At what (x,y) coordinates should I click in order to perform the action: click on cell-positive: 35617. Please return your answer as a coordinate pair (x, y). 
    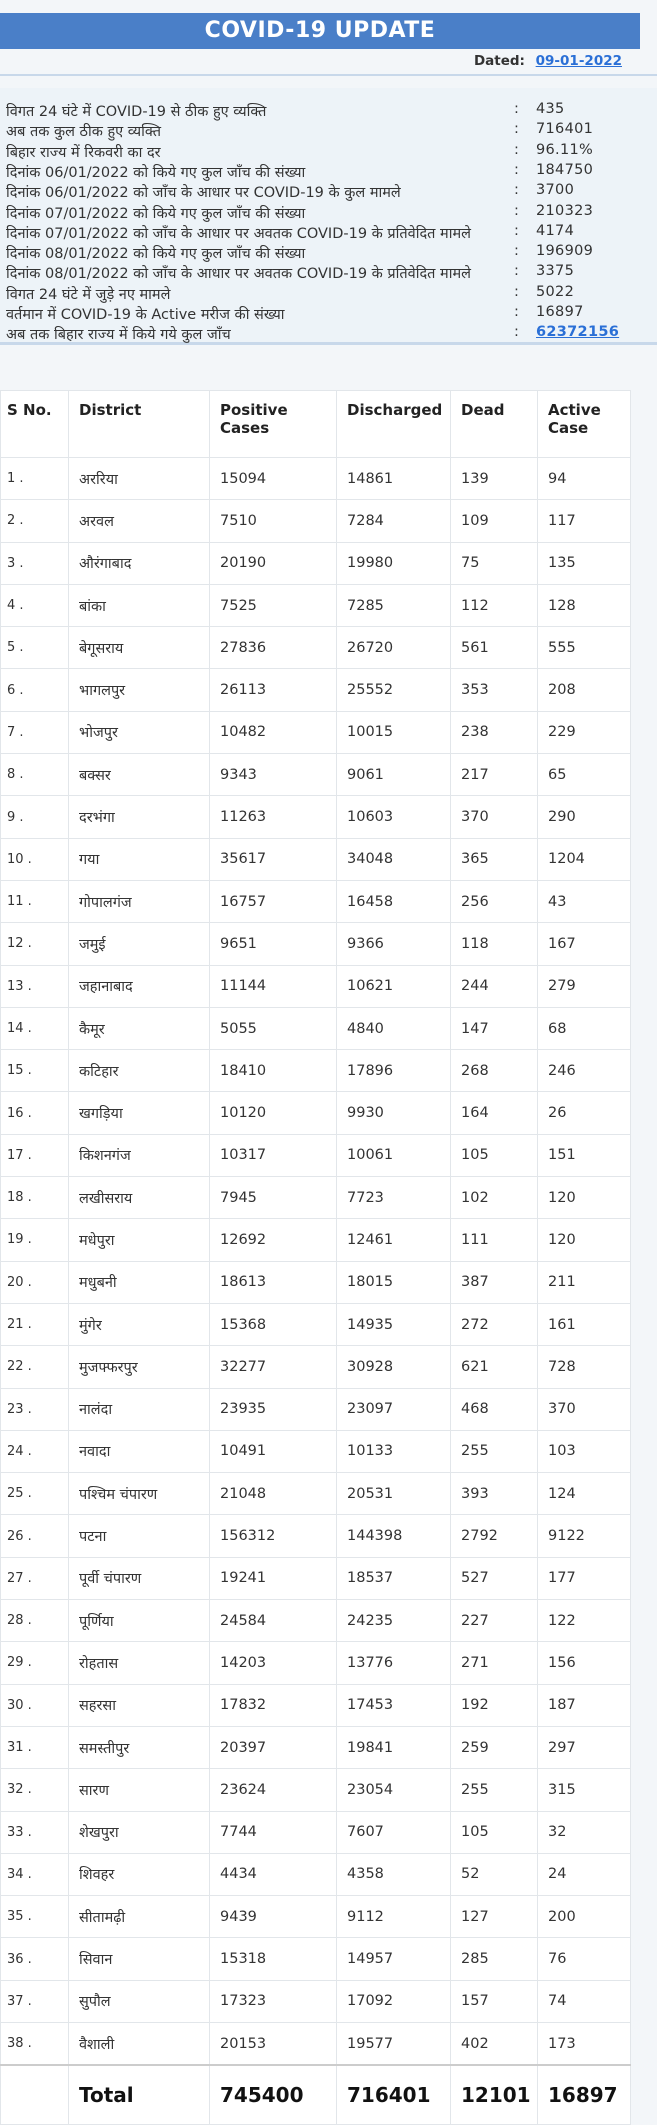
    Looking at the image, I should click on (273, 859).